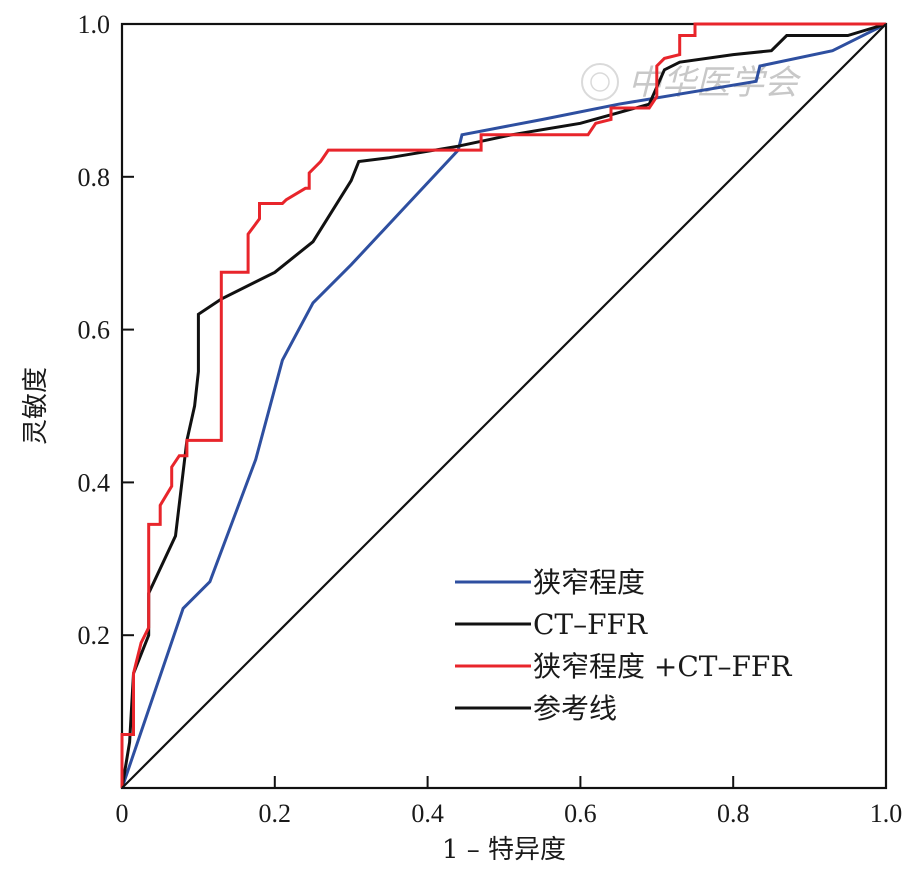  I want to click on legend-label: 参考线, so click(575, 708).